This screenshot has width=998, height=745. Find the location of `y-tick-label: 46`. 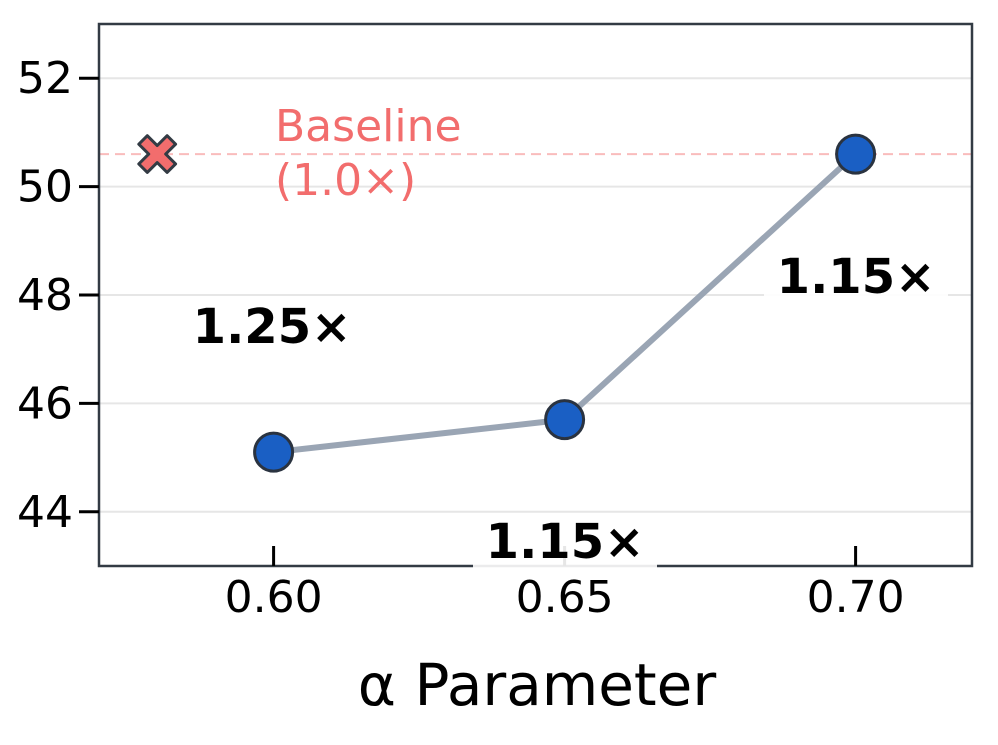

y-tick-label: 46 is located at coordinates (45, 403).